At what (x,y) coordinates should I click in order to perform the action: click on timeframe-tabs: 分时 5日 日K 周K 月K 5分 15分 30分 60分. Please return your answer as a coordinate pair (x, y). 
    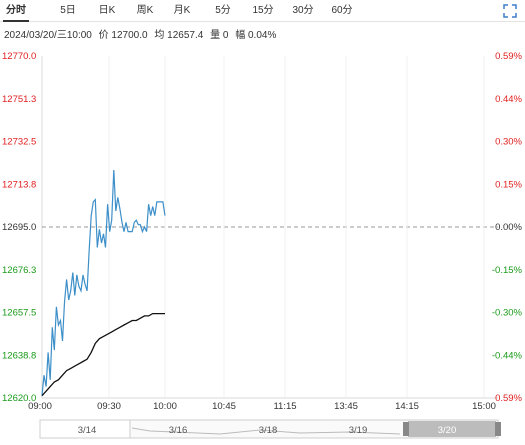
    Looking at the image, I should click on (262, 11).